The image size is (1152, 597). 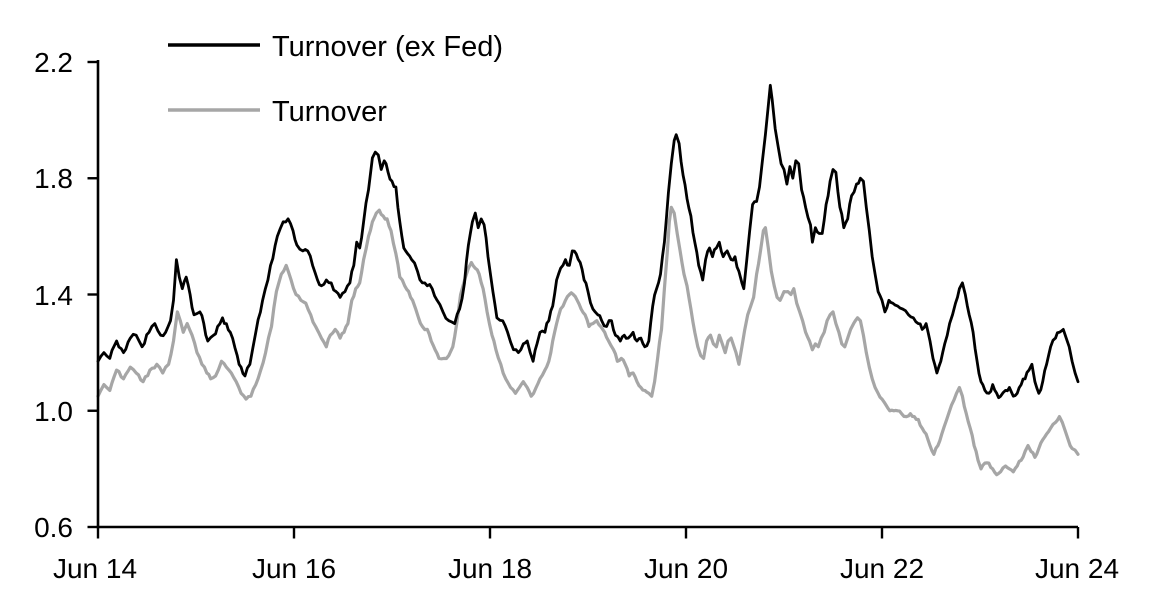 I want to click on x-tick-label: Jun 18, so click(x=490, y=568).